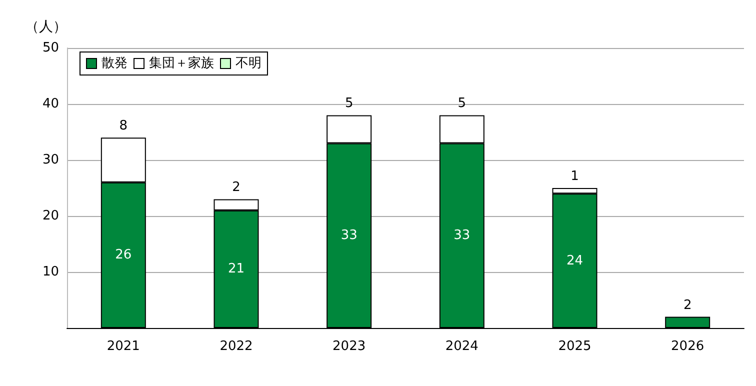  What do you see at coordinates (50, 272) in the screenshot?
I see `y-tick-label: 10` at bounding box center [50, 272].